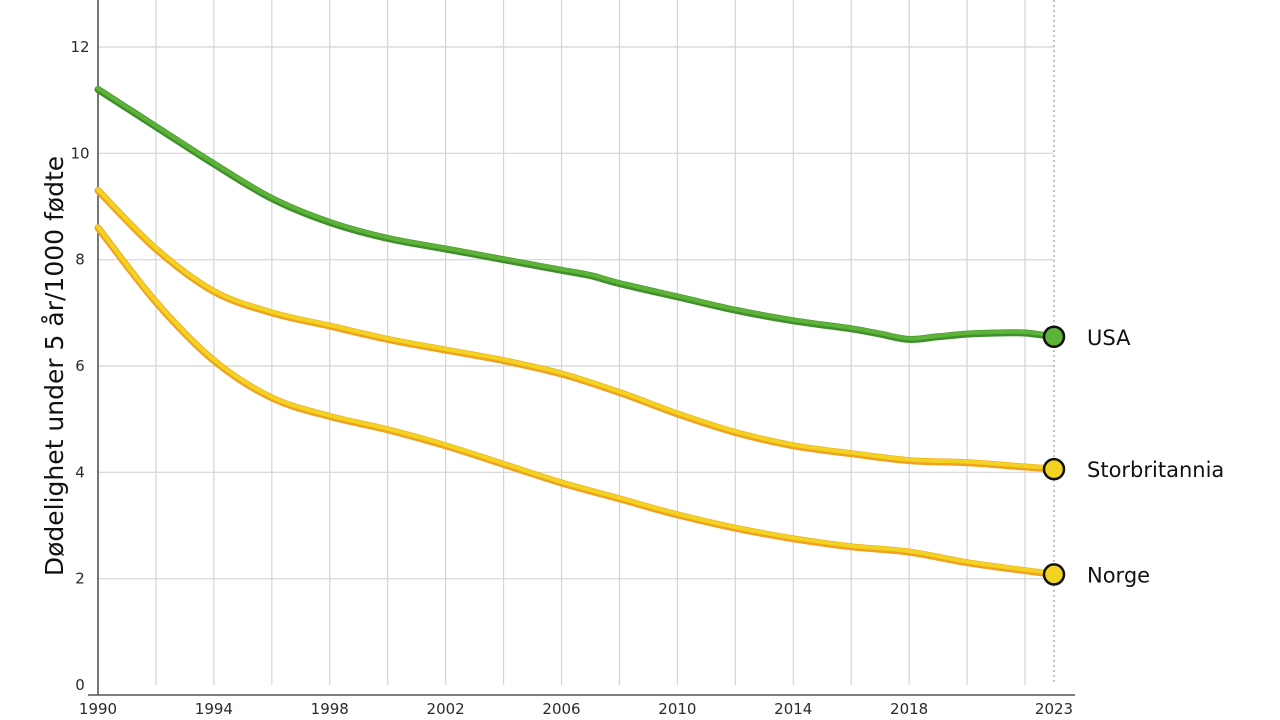 The width and height of the screenshot is (1280, 720). What do you see at coordinates (1109, 338) in the screenshot?
I see `series-label-usa: USA` at bounding box center [1109, 338].